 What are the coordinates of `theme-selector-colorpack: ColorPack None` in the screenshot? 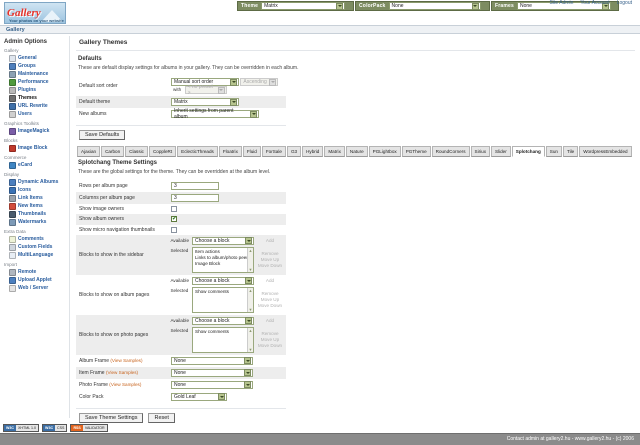 It's located at (422, 6).